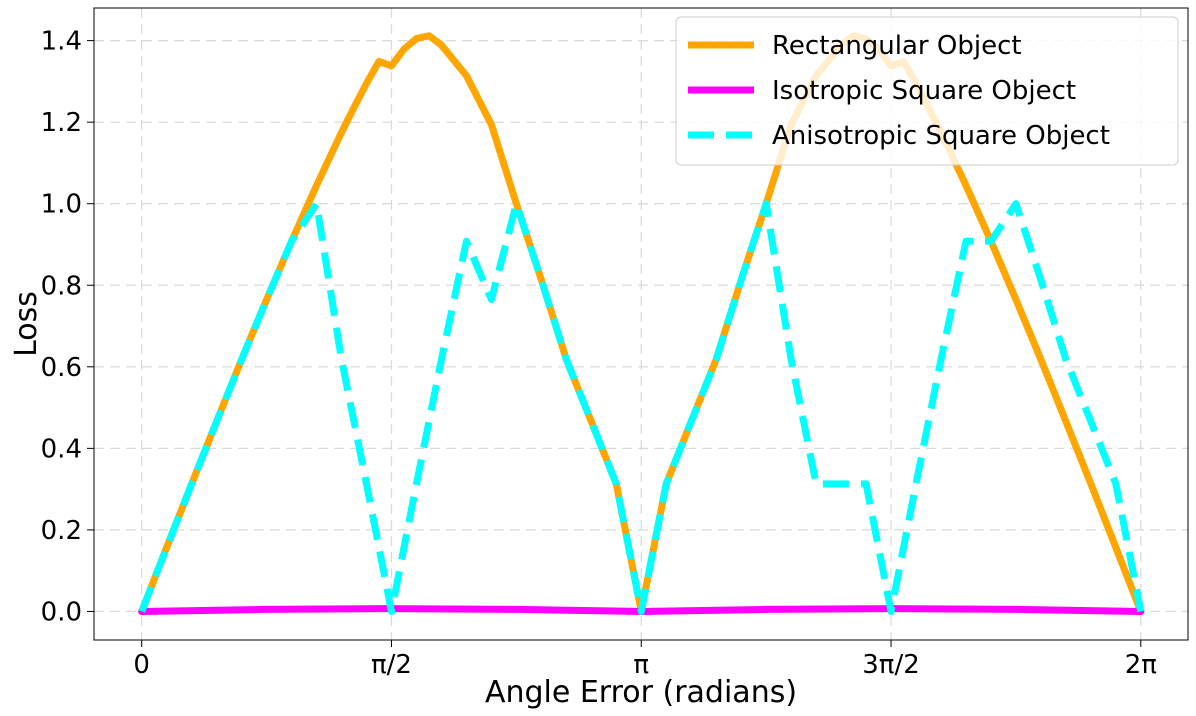 This screenshot has height=716, width=1196. Describe the element at coordinates (61, 612) in the screenshot. I see `y-tick-label: 0.0` at that location.